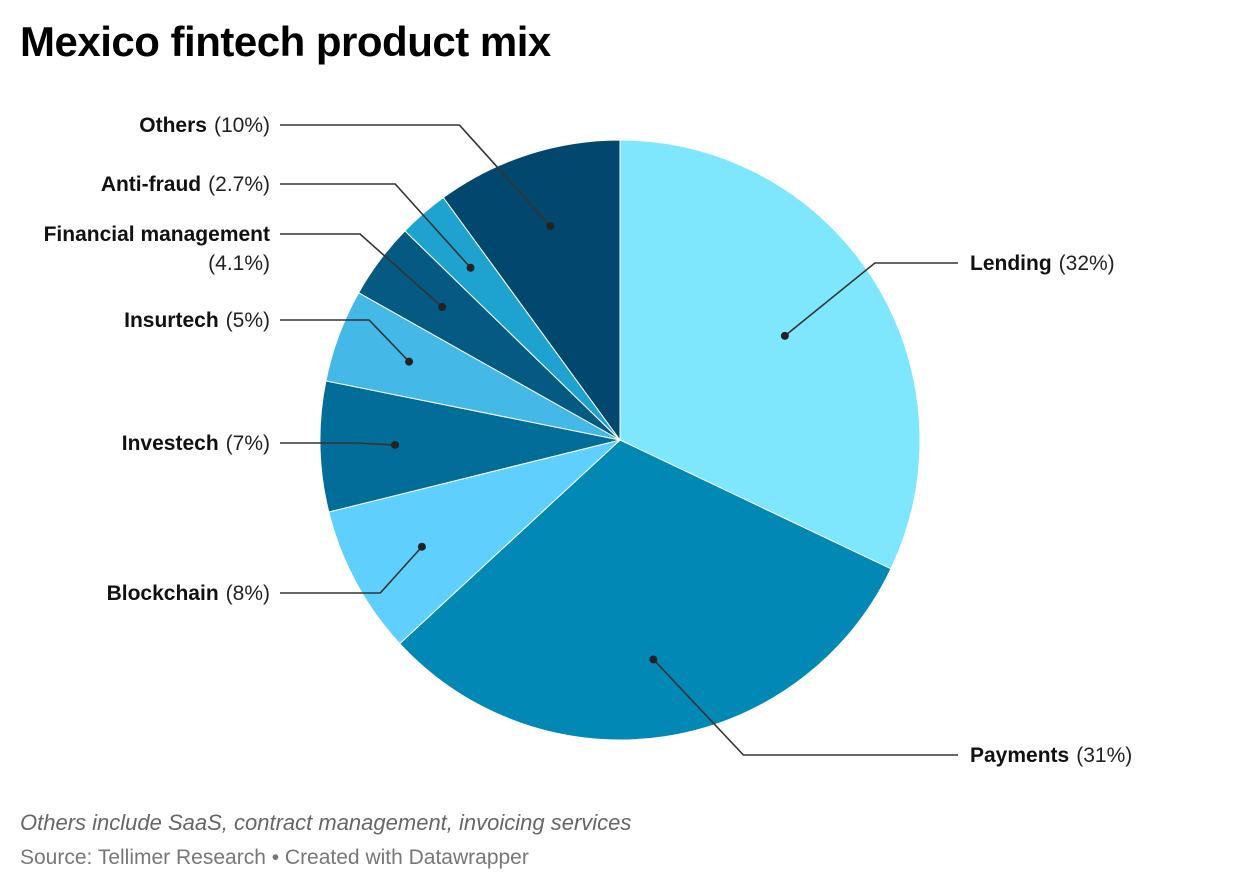 The image size is (1240, 894). Describe the element at coordinates (415, 175) in the screenshot. I see `leader-line-others` at that location.